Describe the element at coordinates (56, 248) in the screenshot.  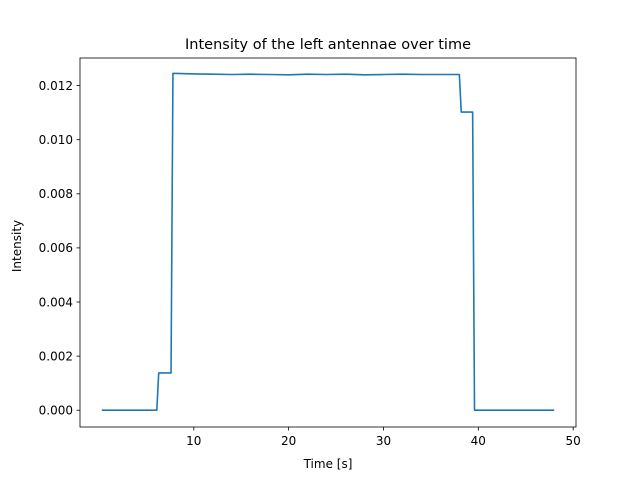
I see `y-tick-label: 0.006` at that location.